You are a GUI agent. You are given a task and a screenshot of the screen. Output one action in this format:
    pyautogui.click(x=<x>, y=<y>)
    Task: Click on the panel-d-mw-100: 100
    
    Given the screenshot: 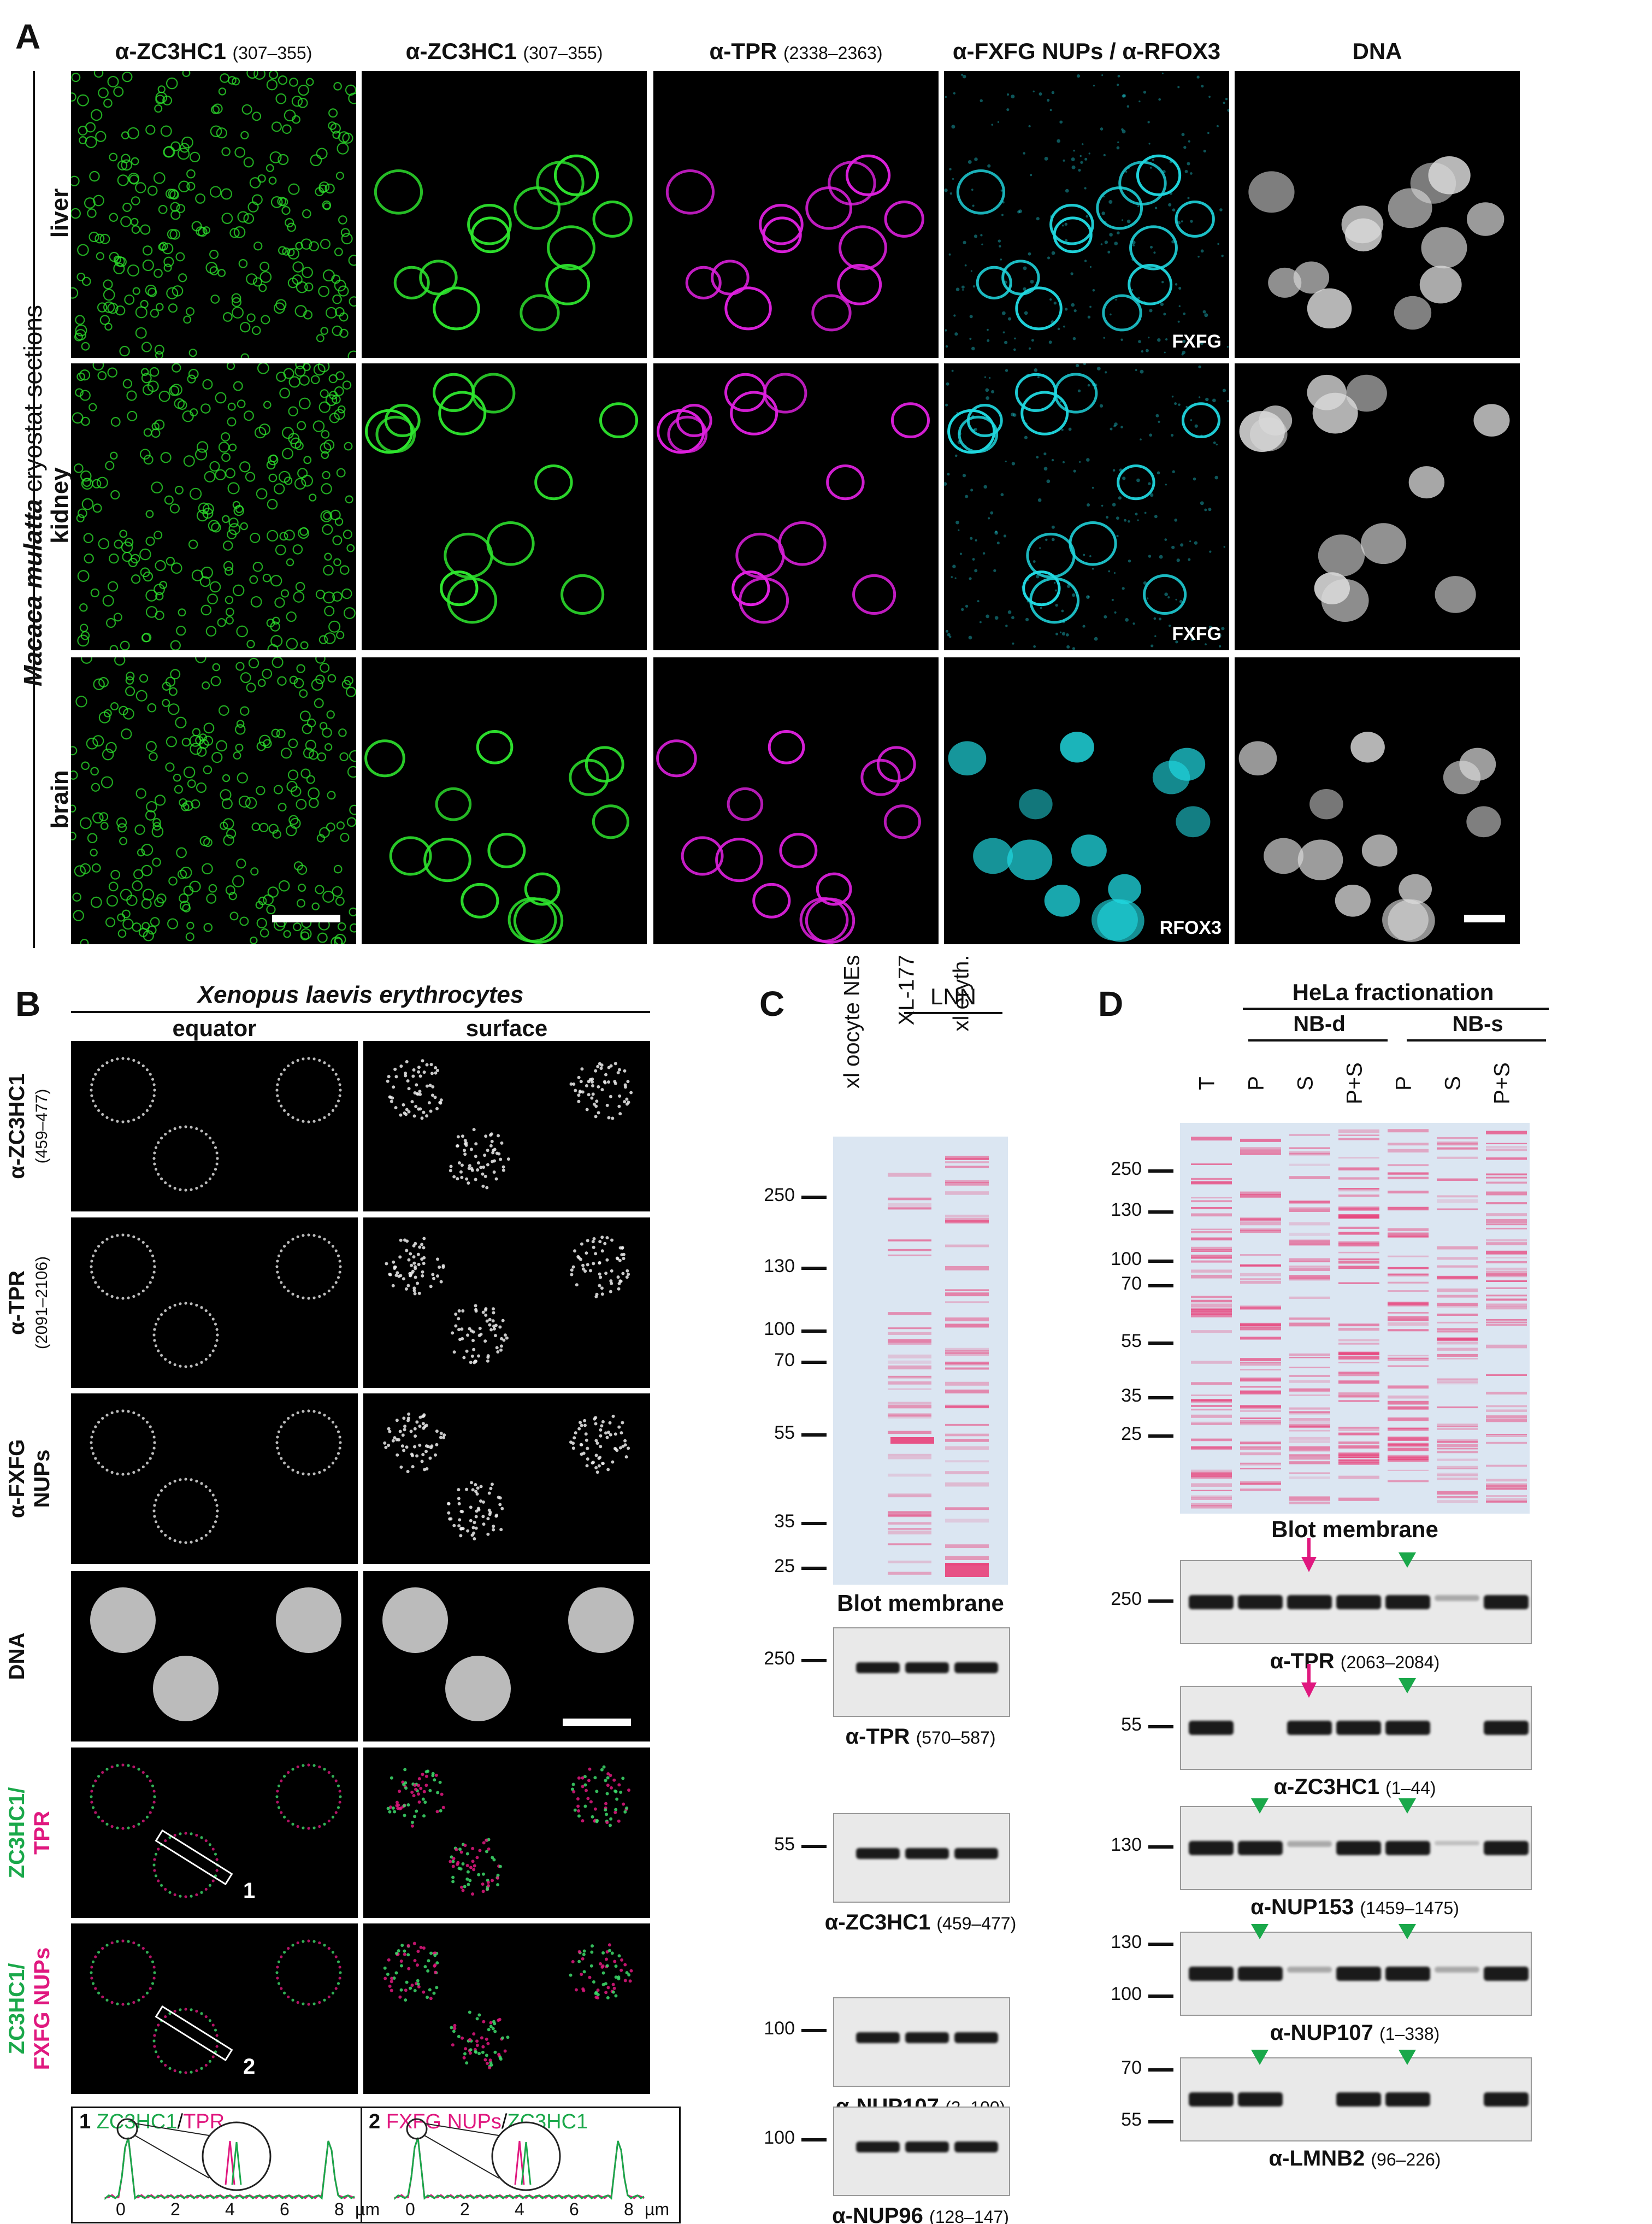 What is the action you would take?
    pyautogui.click(x=1126, y=1259)
    